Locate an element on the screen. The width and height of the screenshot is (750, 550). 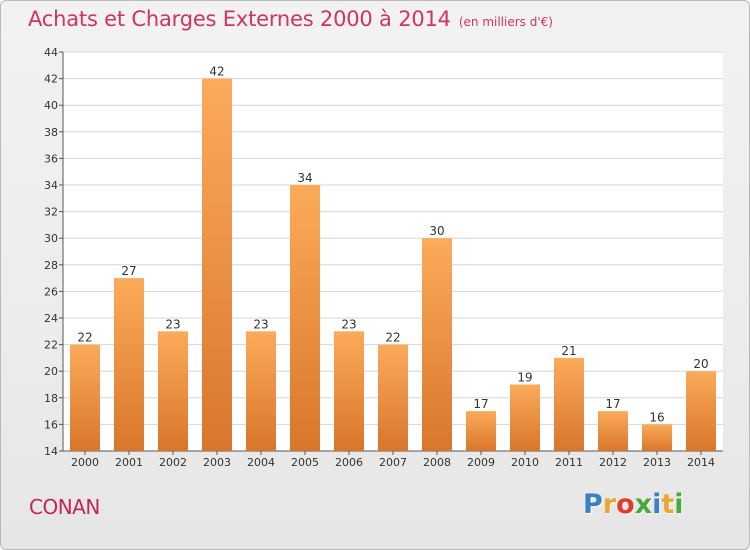
x-tick-label: 2012 is located at coordinates (613, 462).